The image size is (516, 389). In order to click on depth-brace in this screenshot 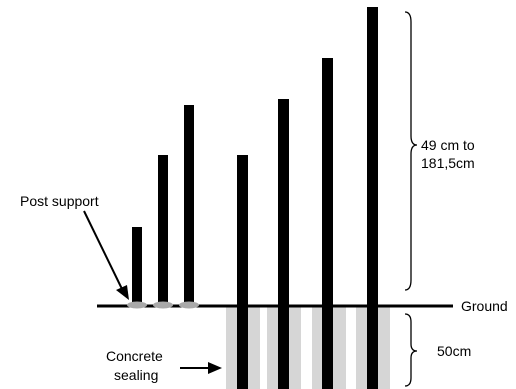, I will do `click(411, 350)`.